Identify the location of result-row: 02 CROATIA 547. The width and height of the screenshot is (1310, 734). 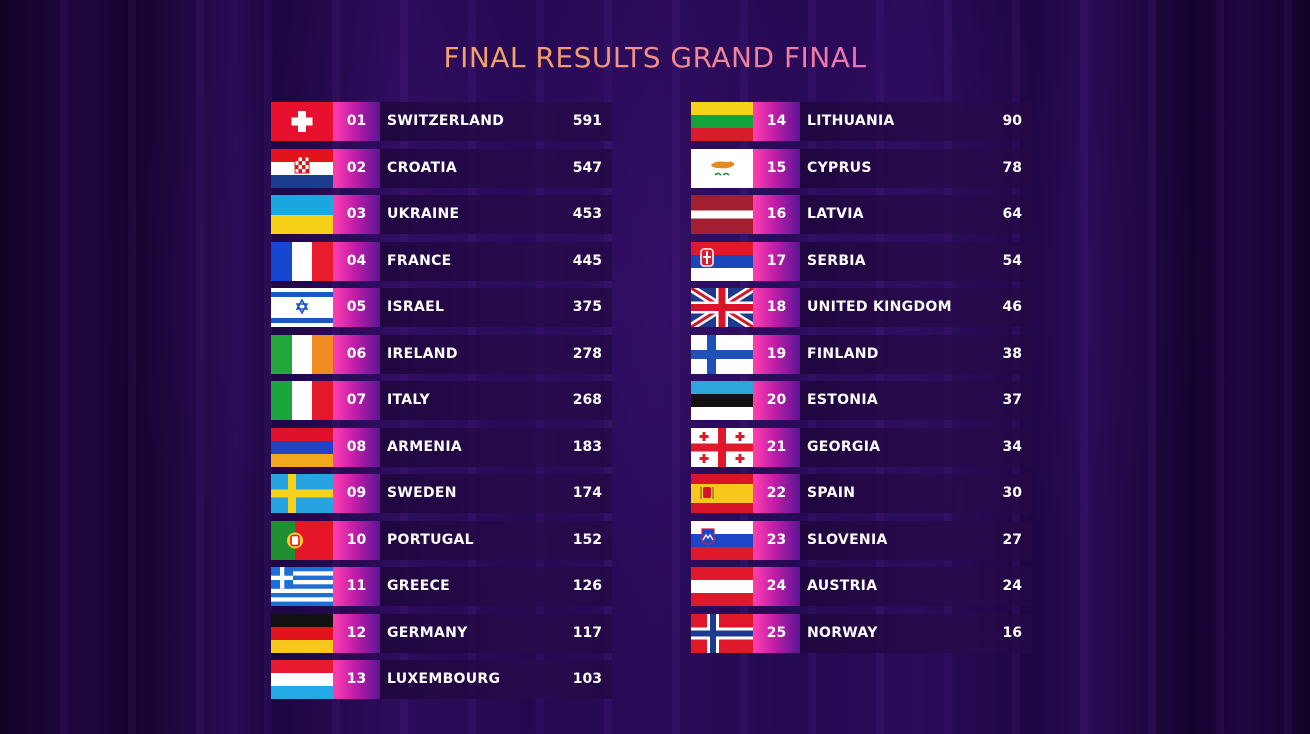
(441, 168).